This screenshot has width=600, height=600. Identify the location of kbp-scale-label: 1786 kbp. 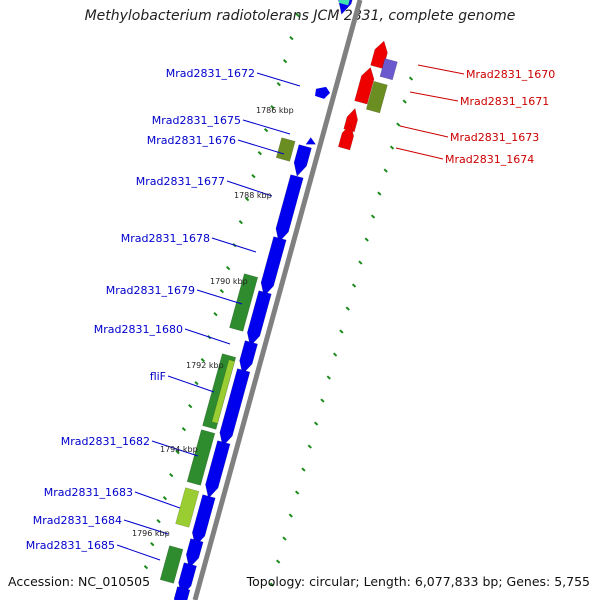
(275, 110).